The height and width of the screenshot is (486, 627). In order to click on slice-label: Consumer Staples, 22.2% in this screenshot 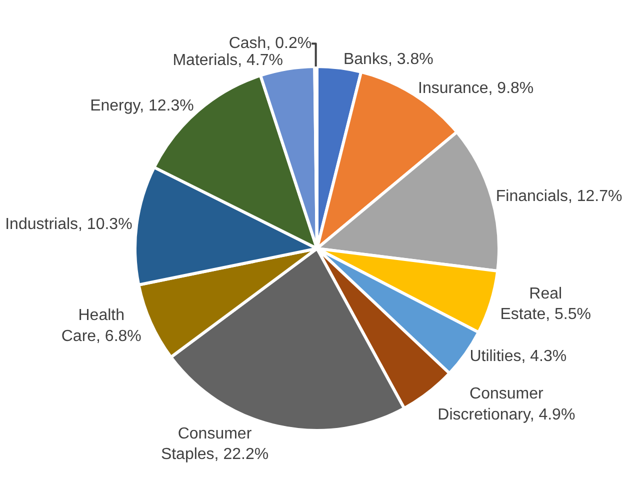, I will do `click(214, 444)`.